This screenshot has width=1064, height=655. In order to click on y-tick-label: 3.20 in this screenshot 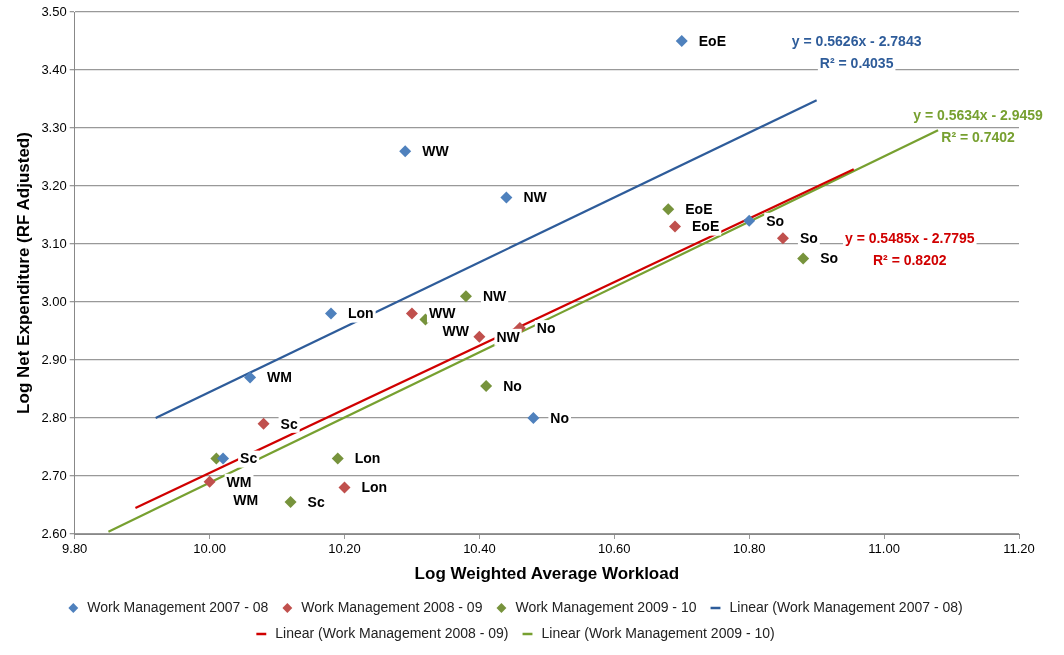, I will do `click(54, 185)`.